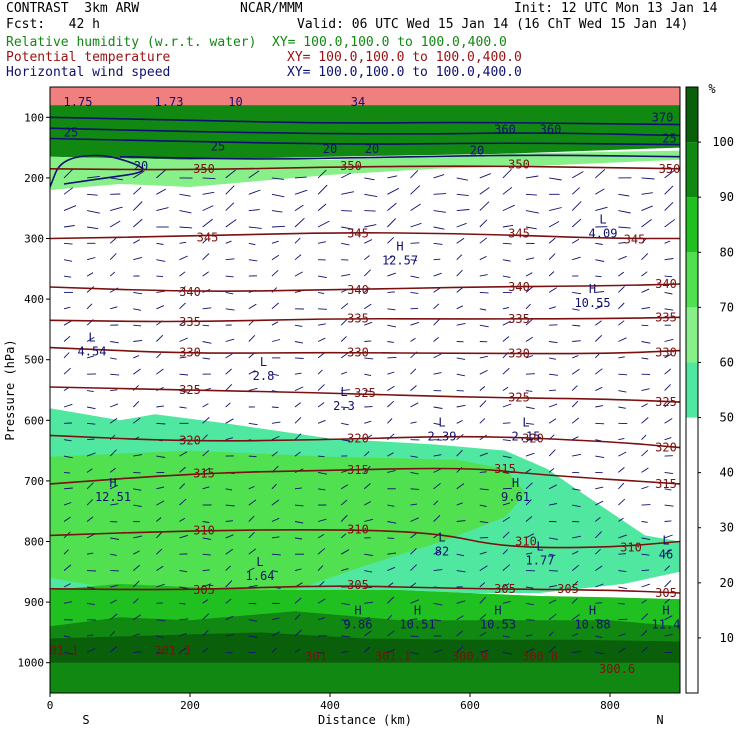 The image size is (740, 740). What do you see at coordinates (441, 422) in the screenshot?
I see `extremum-marker: L` at bounding box center [441, 422].